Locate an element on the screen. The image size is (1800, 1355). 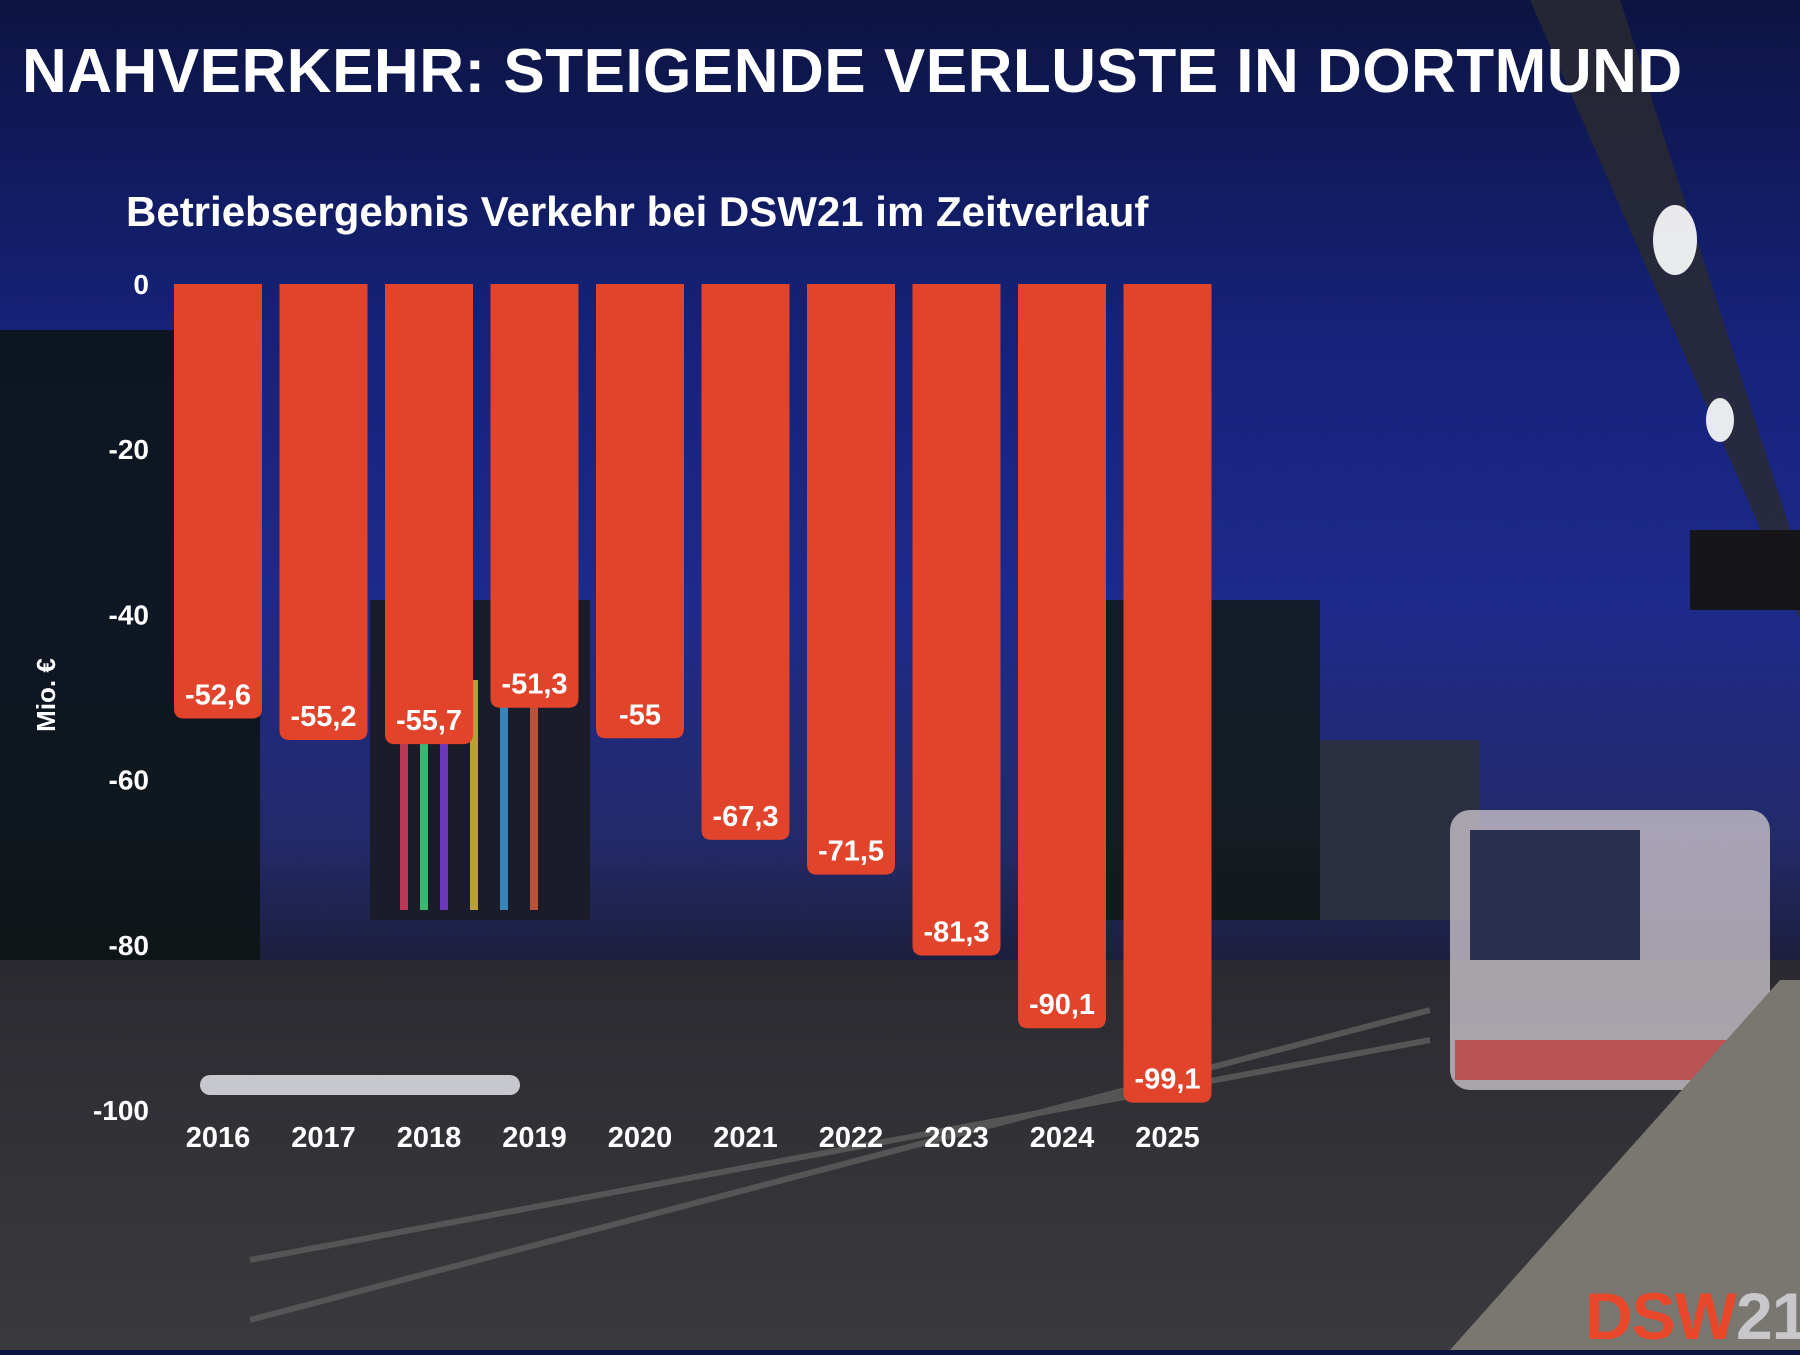
bar-value-label: -67,3 is located at coordinates (745, 817).